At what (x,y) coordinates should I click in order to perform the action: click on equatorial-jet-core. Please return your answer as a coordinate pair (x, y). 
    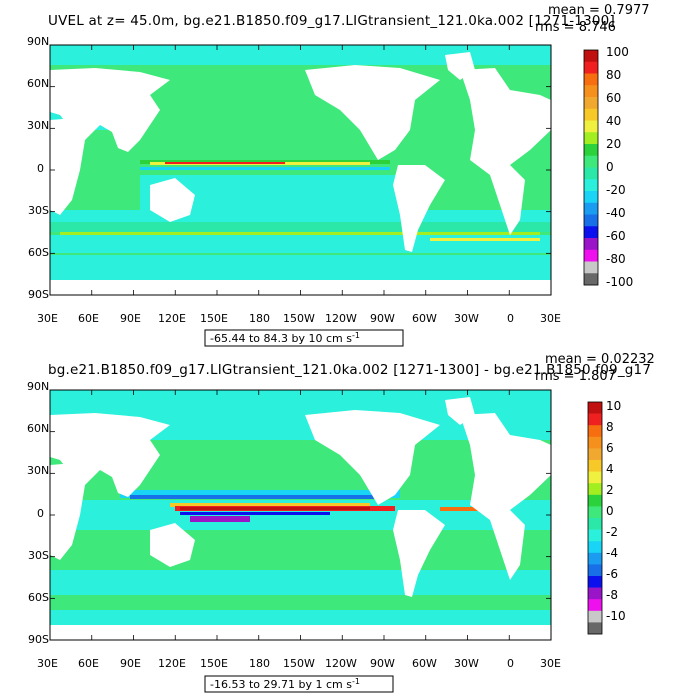
    Looking at the image, I should click on (225, 163).